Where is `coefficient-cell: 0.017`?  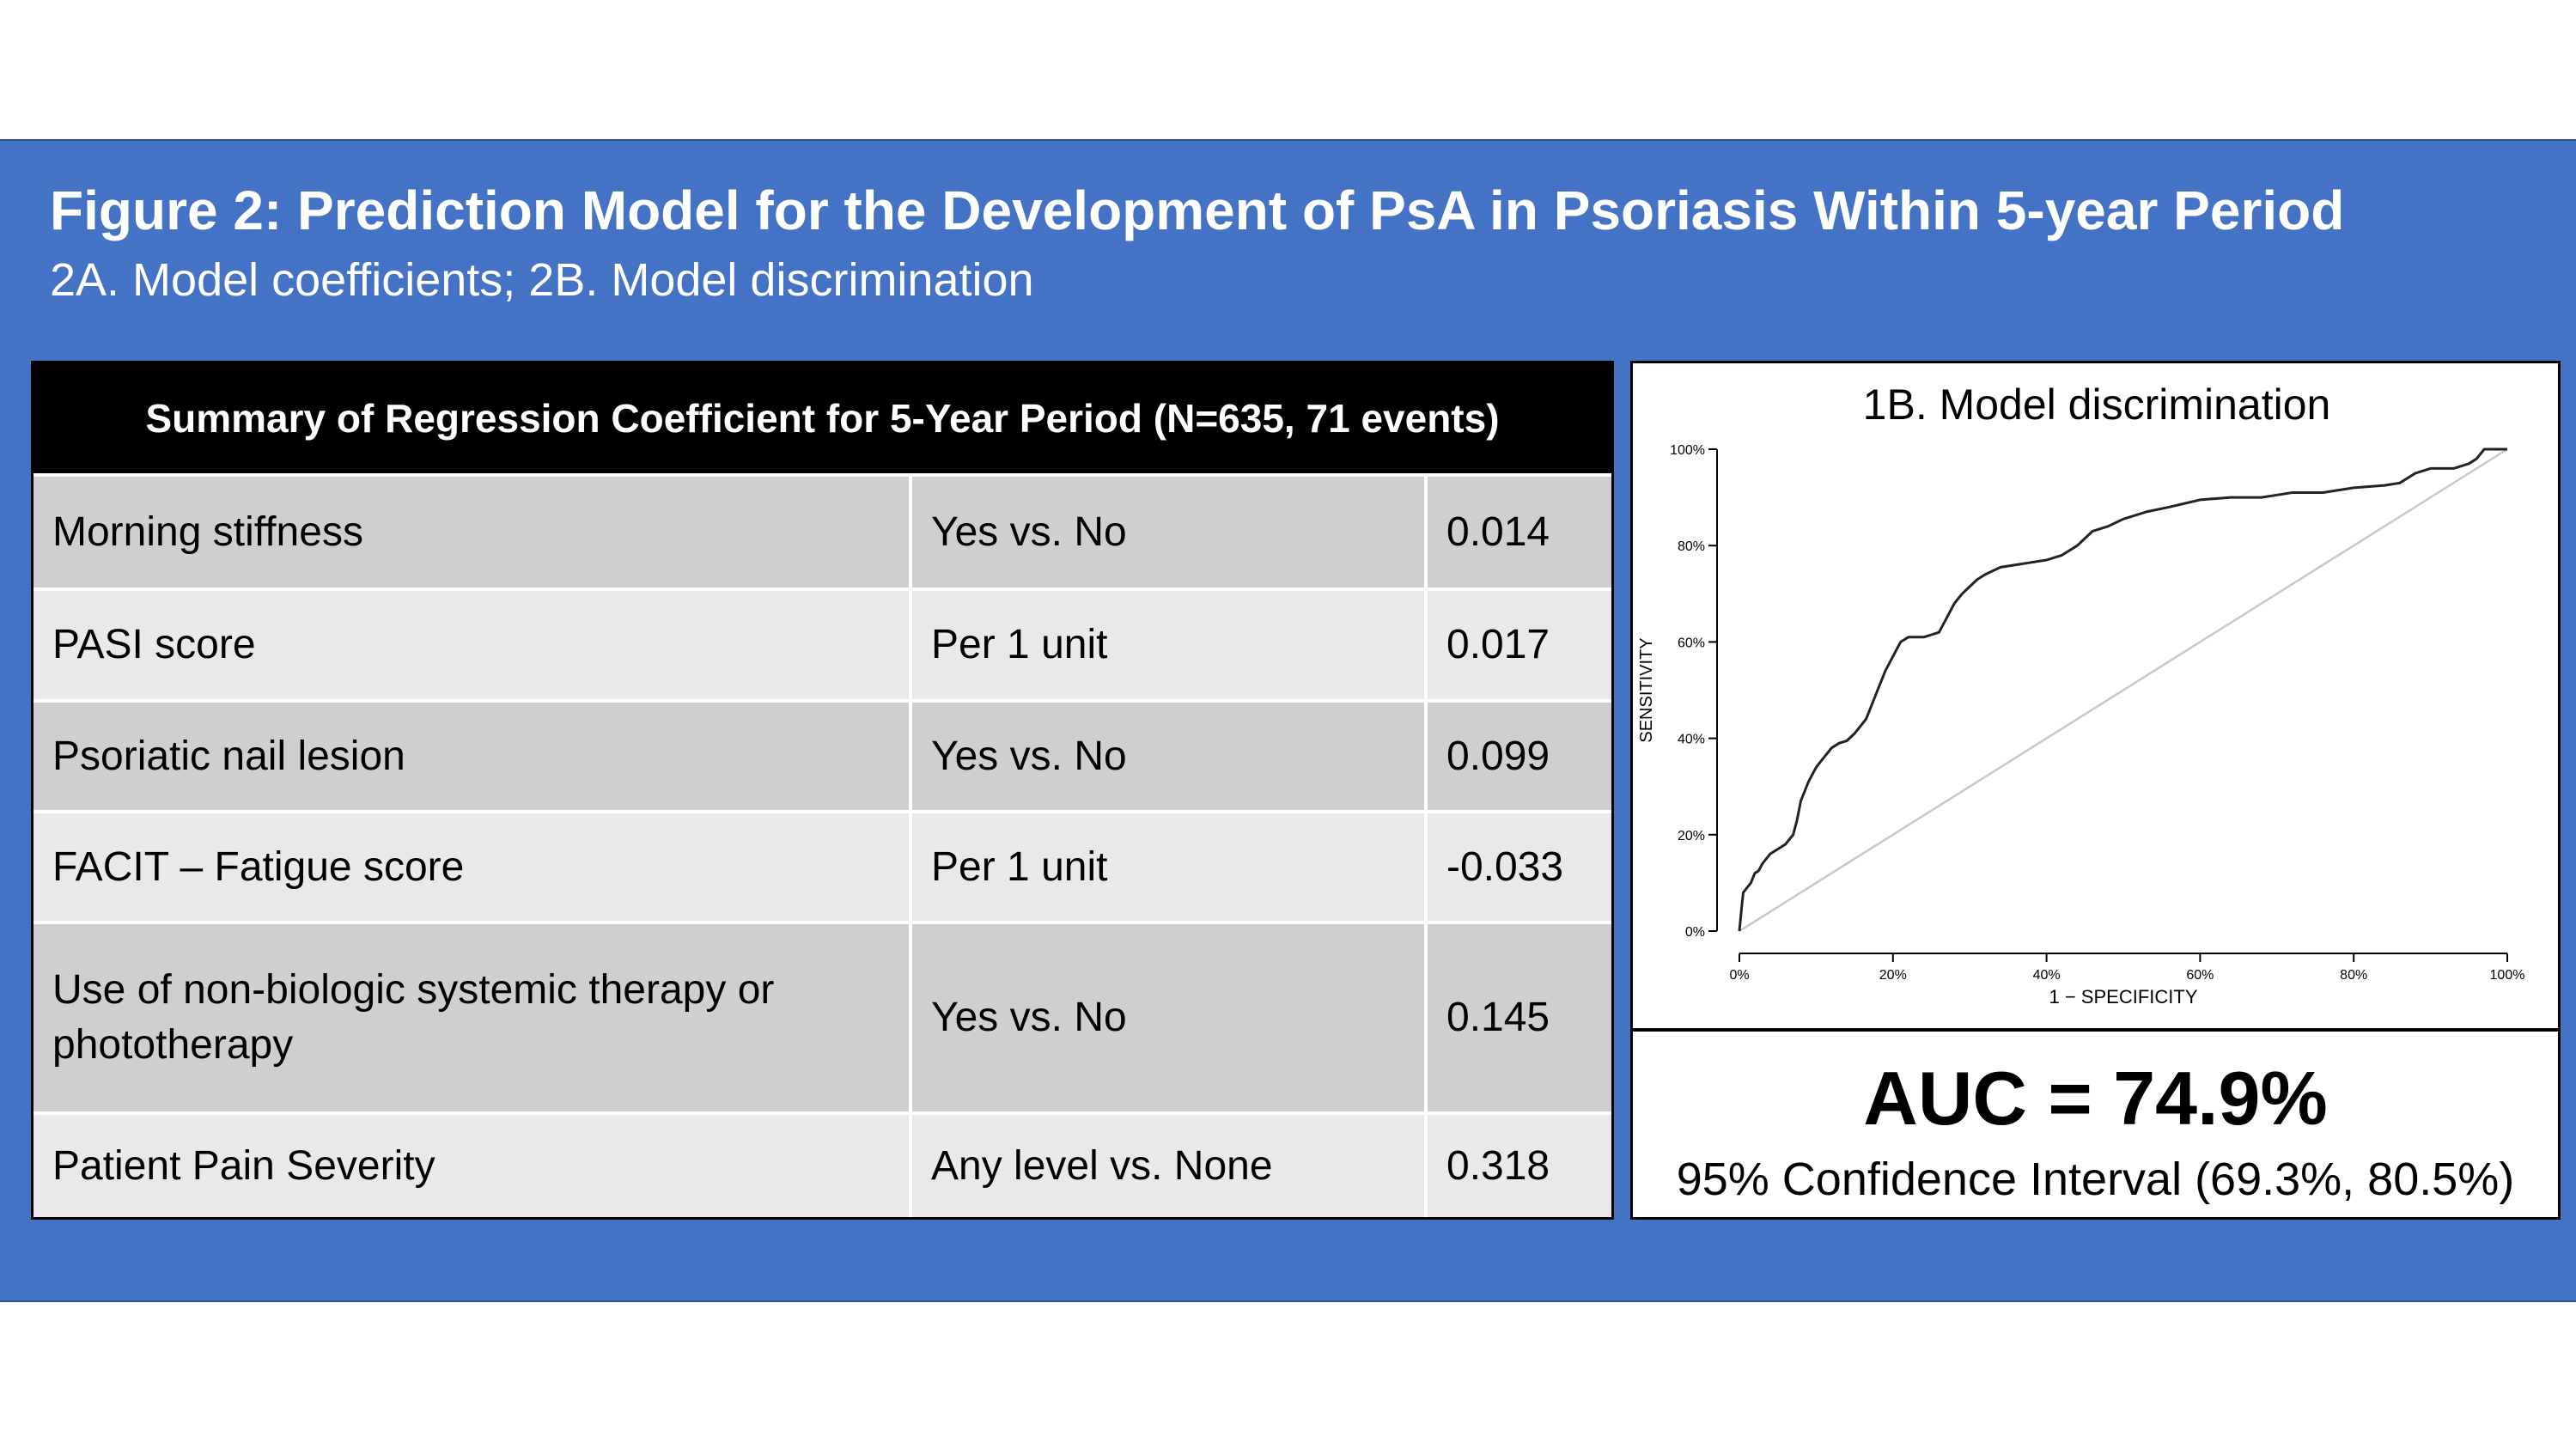
coefficient-cell: 0.017 is located at coordinates (1498, 644).